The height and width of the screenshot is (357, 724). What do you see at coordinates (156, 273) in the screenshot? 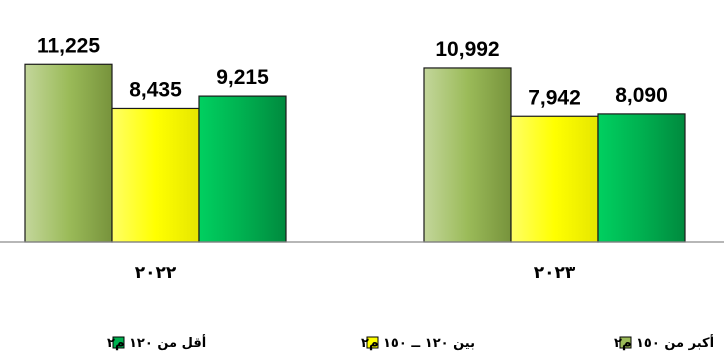
I see `category-label-1: ٢٠٢٢` at bounding box center [156, 273].